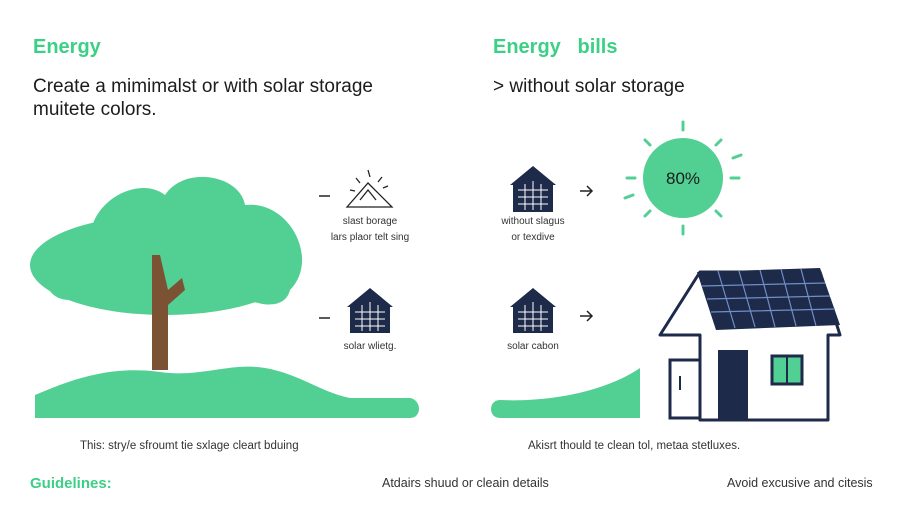 Image resolution: width=900 pixels, height=514 pixels. I want to click on guidelines-title: Guidelines:, so click(71, 483).